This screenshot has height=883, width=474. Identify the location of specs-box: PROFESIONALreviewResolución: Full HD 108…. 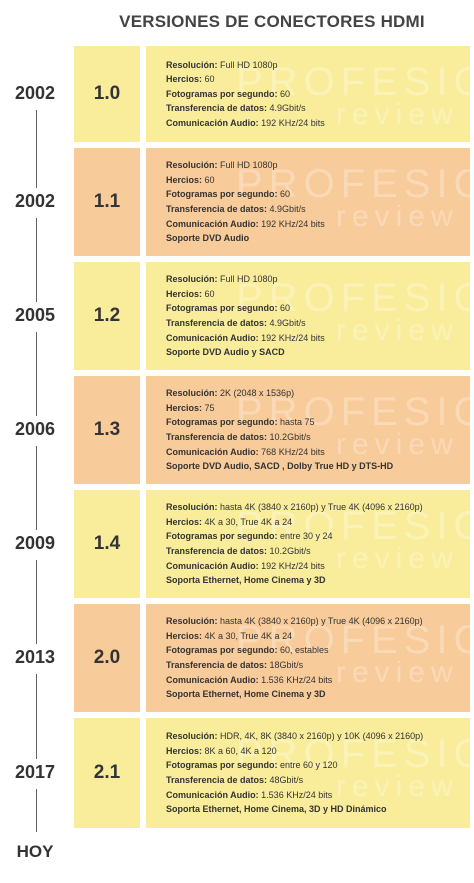
(308, 316).